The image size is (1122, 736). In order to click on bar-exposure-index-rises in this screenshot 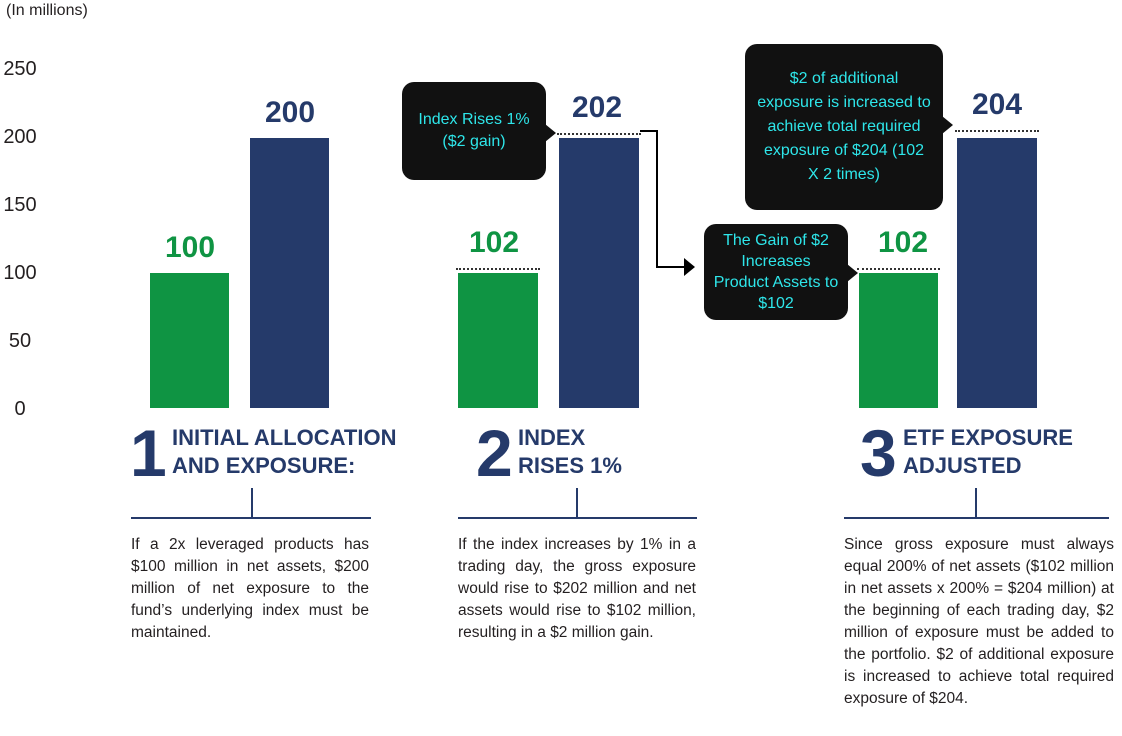, I will do `click(599, 272)`.